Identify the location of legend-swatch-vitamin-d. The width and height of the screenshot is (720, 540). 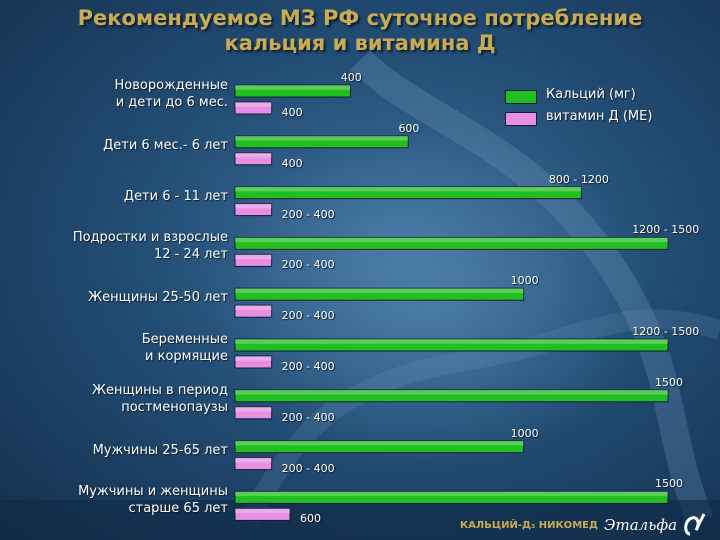
(521, 119).